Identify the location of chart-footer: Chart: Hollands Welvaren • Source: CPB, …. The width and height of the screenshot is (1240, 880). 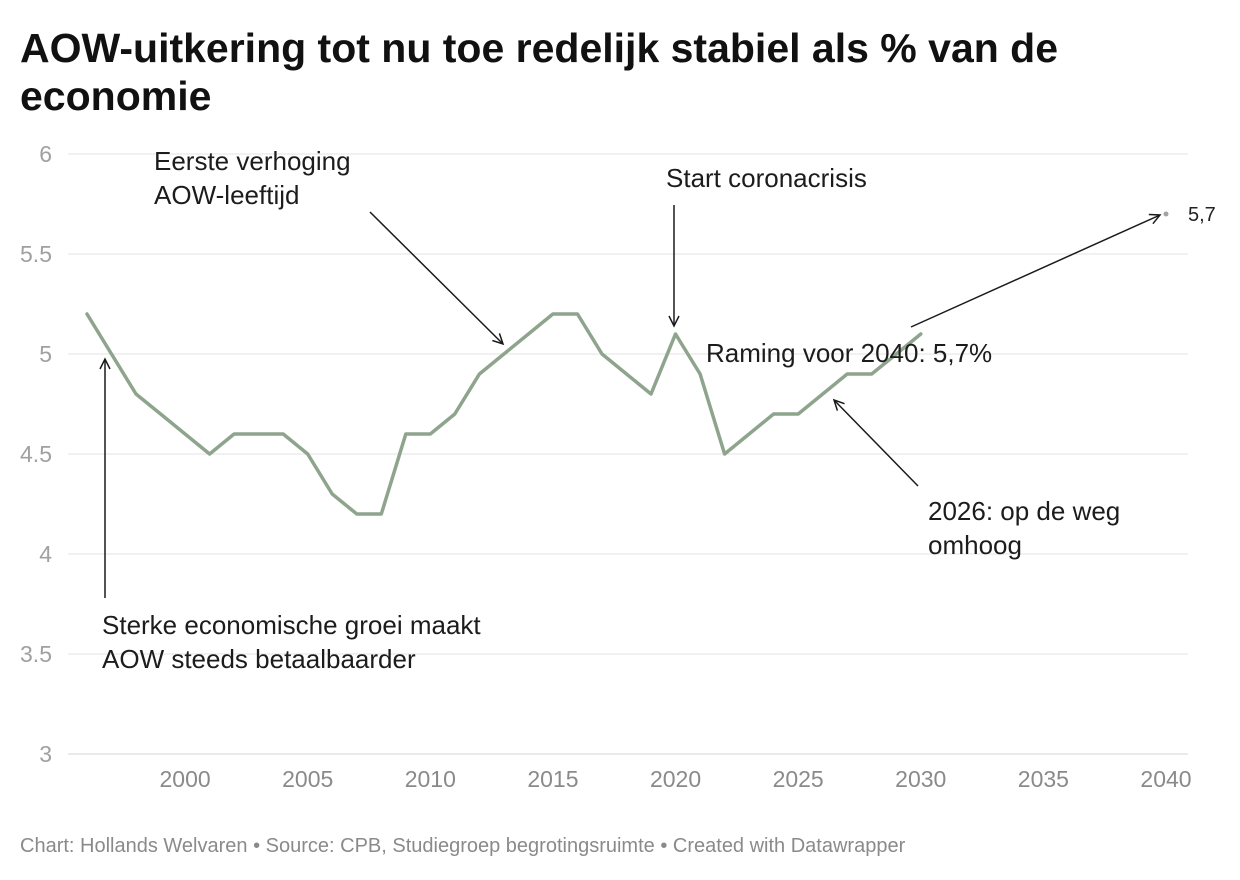
(462, 846).